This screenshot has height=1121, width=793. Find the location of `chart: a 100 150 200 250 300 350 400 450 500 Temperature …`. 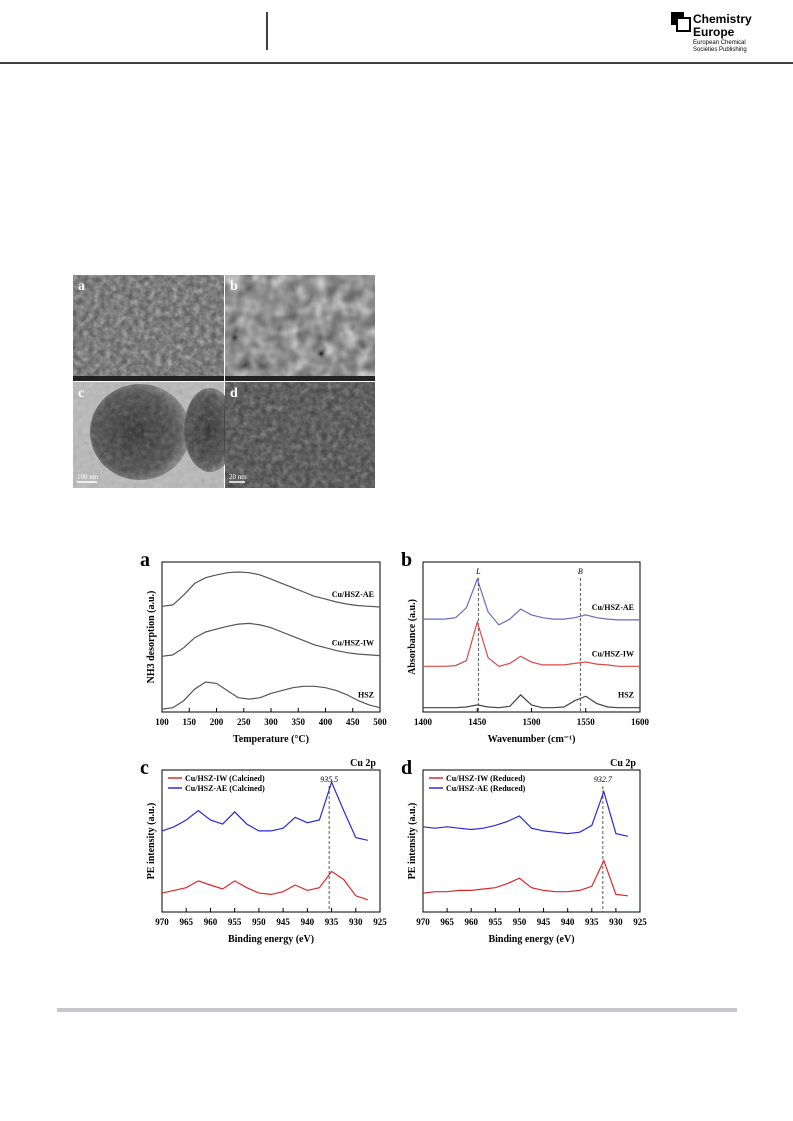

chart: a 100 150 200 250 300 350 400 450 500 Temperature … is located at coordinates (263, 647).